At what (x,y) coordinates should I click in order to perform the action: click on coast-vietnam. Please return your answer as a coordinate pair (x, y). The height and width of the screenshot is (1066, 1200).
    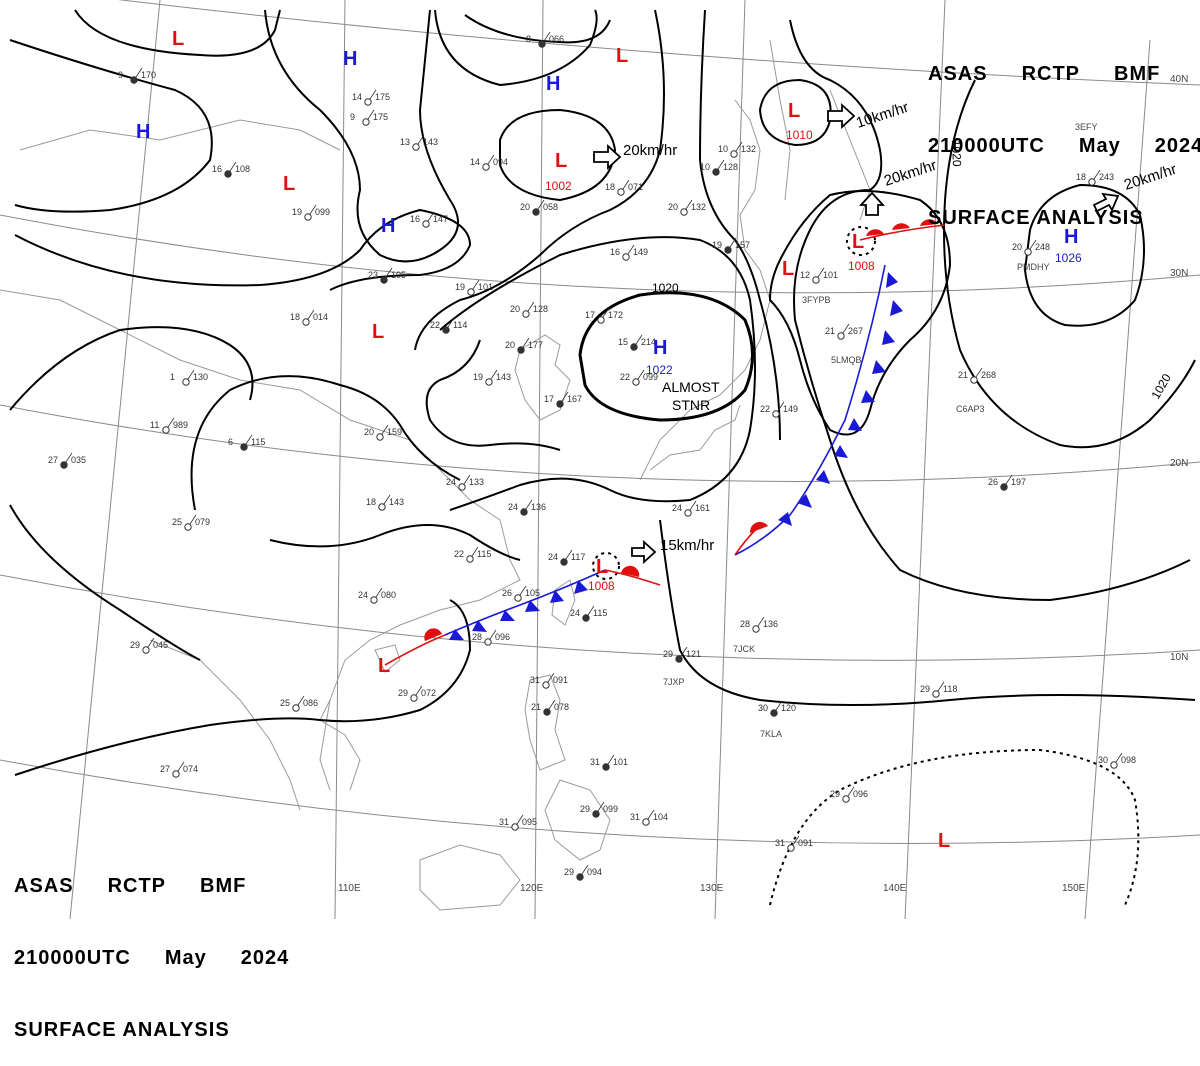
    Looking at the image, I should click on (340, 745).